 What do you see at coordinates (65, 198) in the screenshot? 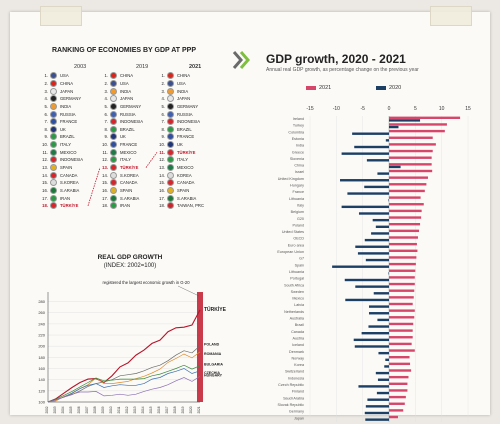
I see `ranking-country: IRAN` at bounding box center [65, 198].